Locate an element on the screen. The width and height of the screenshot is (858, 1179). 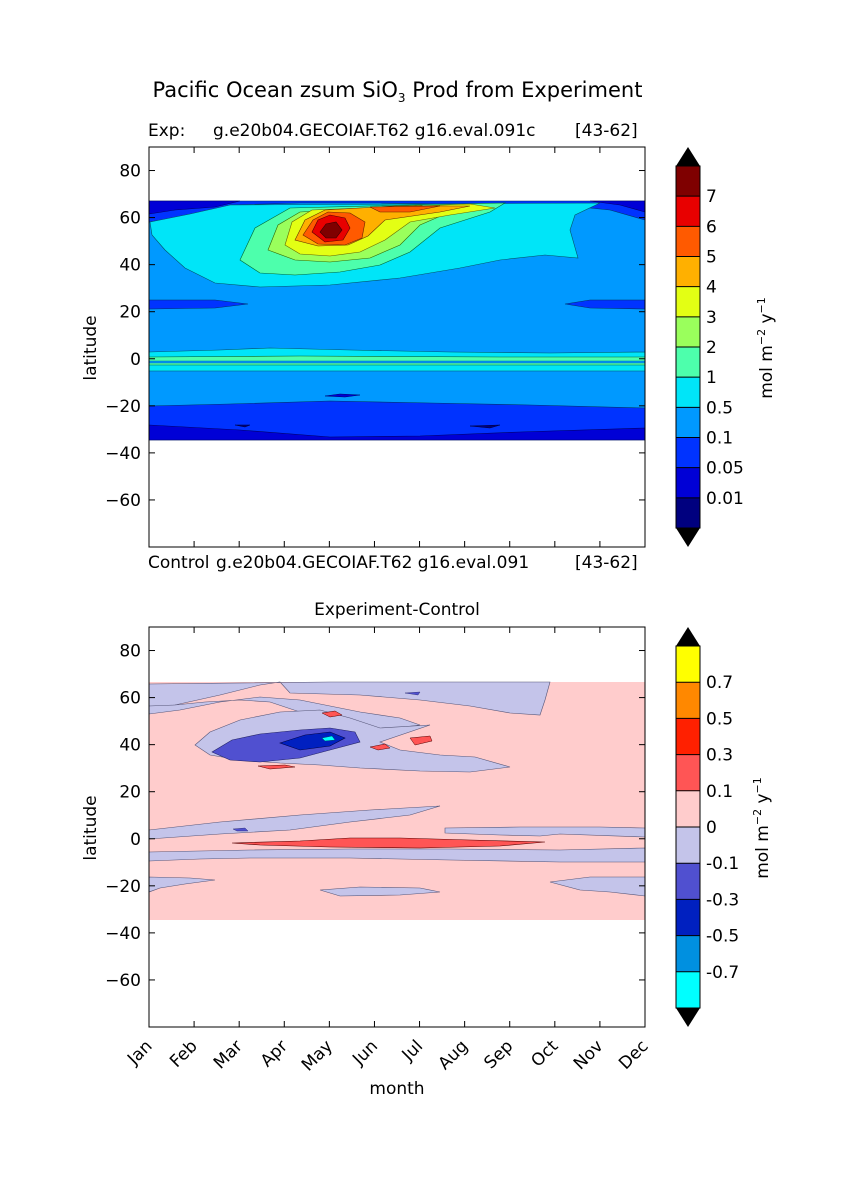
top-panel-title-right: [43-62] is located at coordinates (606, 131).